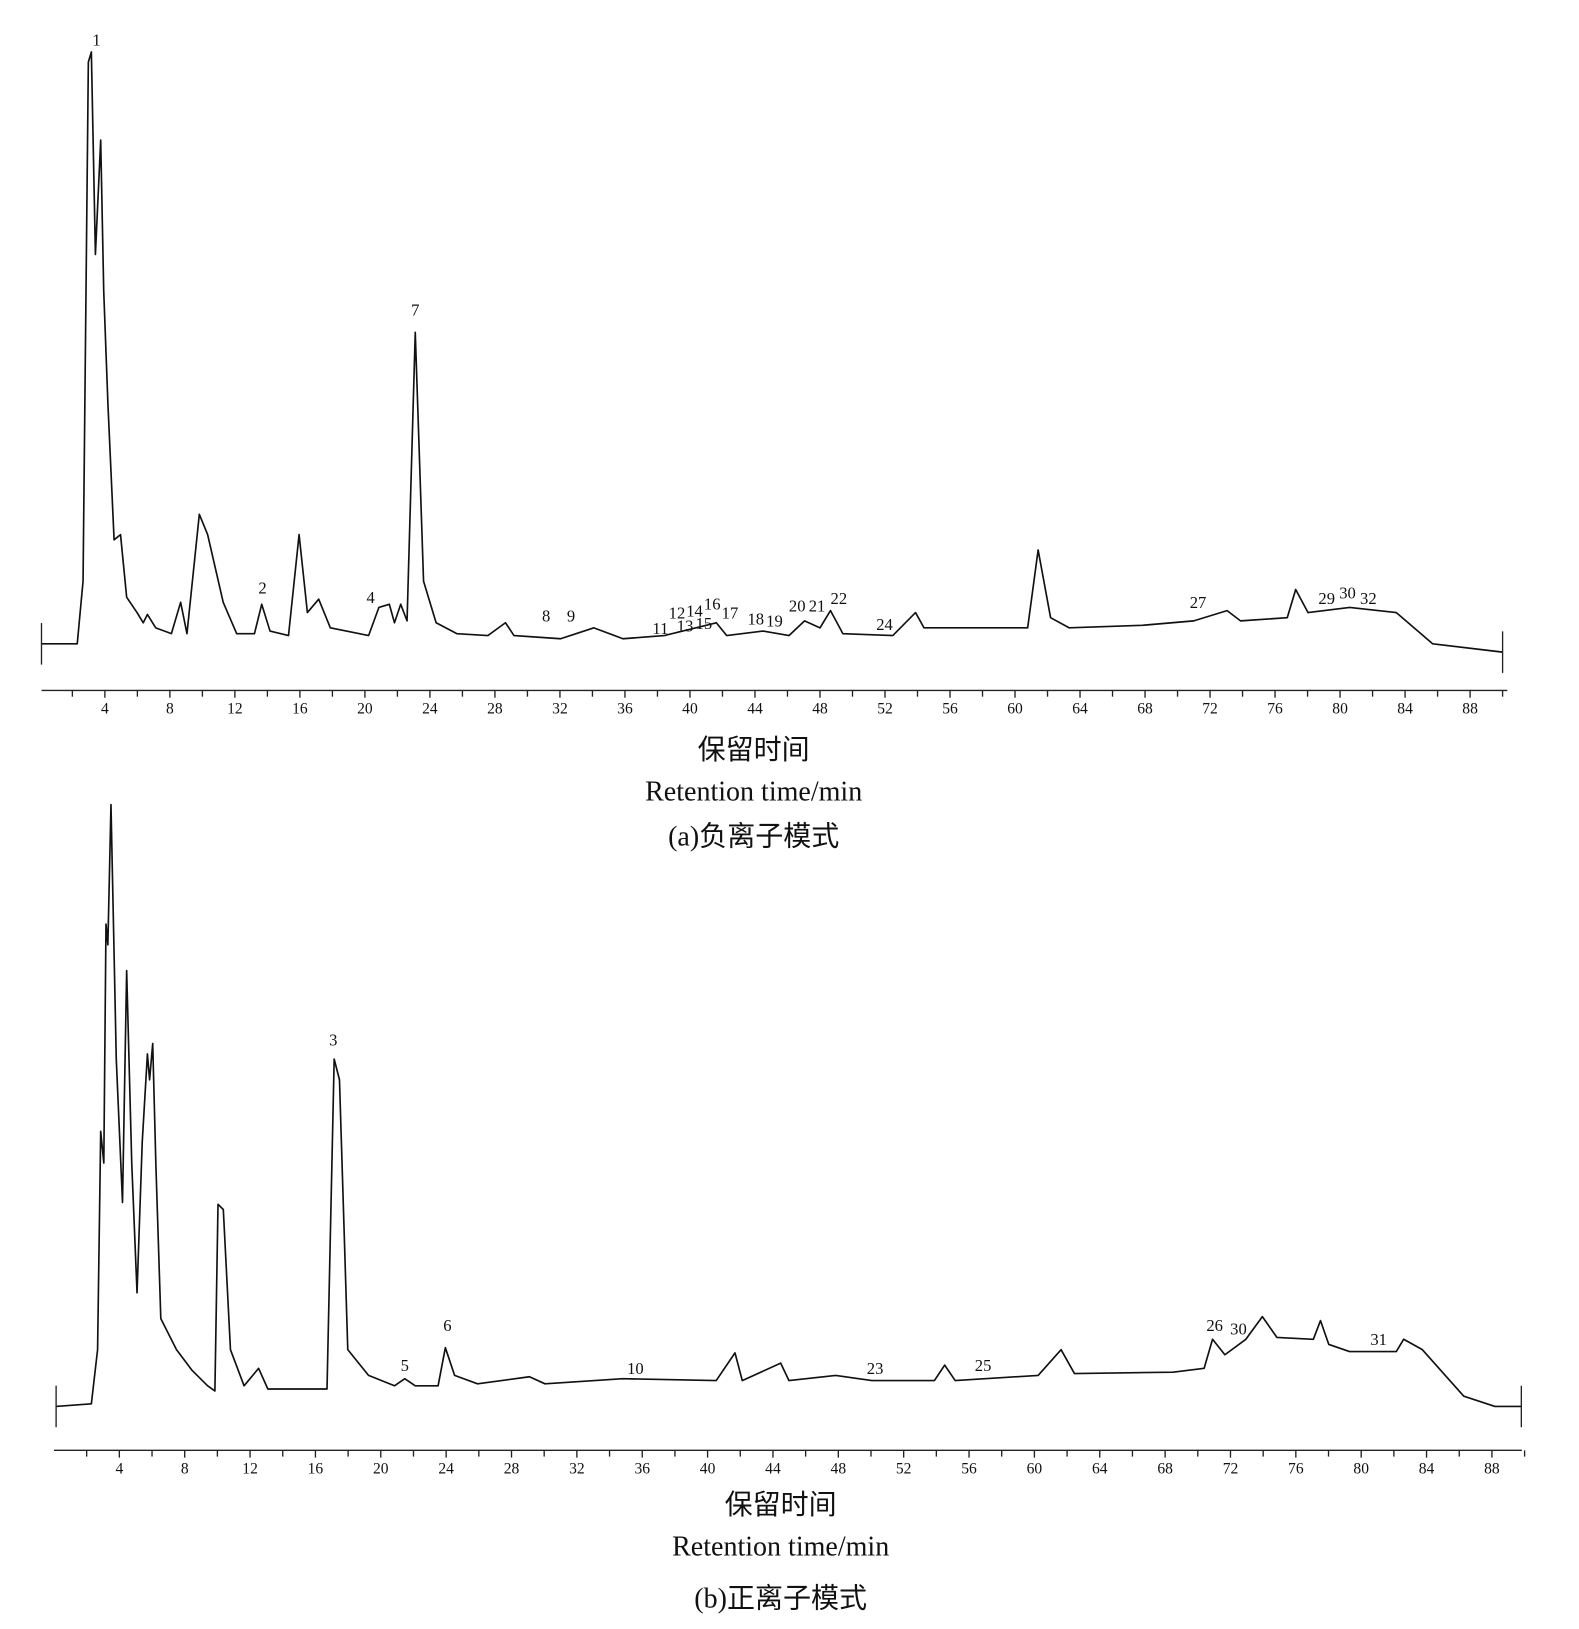 Image resolution: width=1579 pixels, height=1629 pixels. Describe the element at coordinates (1368, 598) in the screenshot. I see `peak-label: 32` at that location.